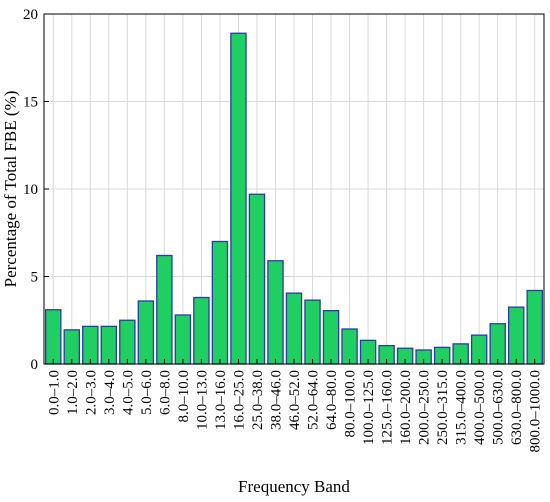 The height and width of the screenshot is (502, 550). I want to click on y-axis-ticks: 0 5 10 15 20, so click(36, 190).